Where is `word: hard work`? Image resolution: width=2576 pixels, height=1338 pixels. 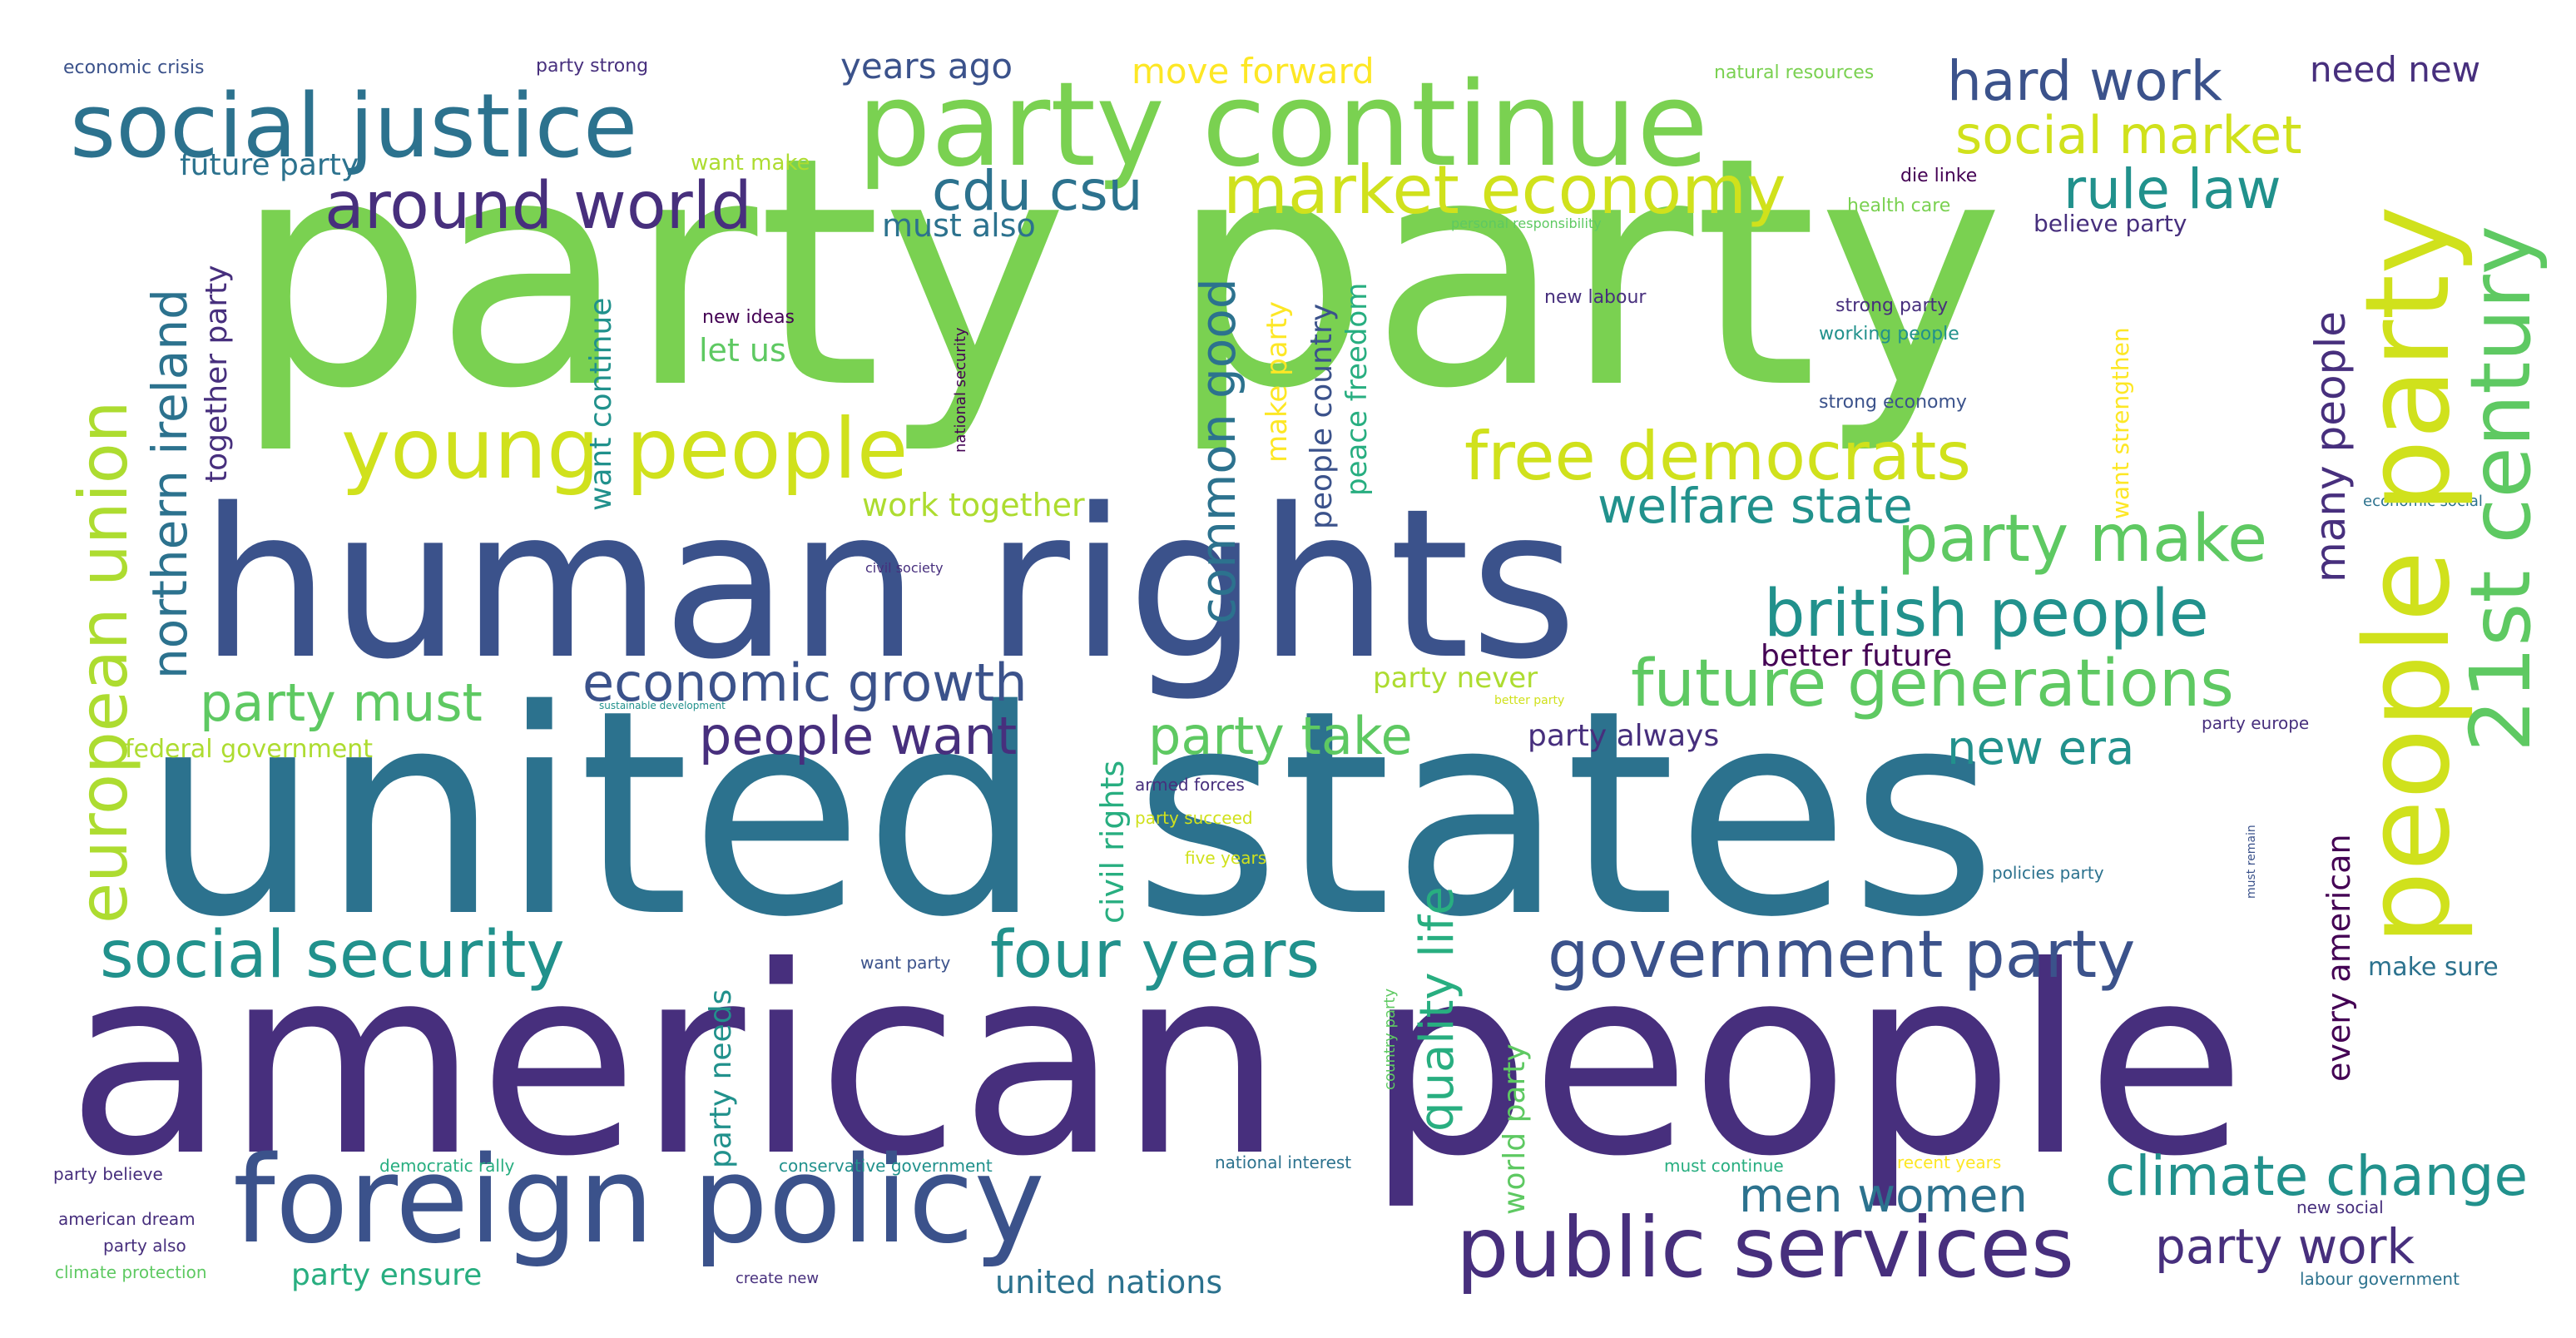 word: hard work is located at coordinates (2084, 80).